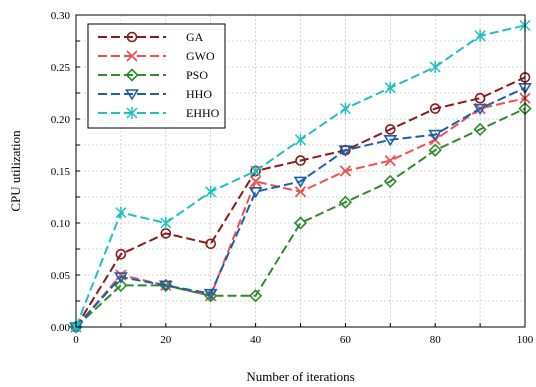  Describe the element at coordinates (132, 37) in the screenshot. I see `legend-marker-ga` at that location.